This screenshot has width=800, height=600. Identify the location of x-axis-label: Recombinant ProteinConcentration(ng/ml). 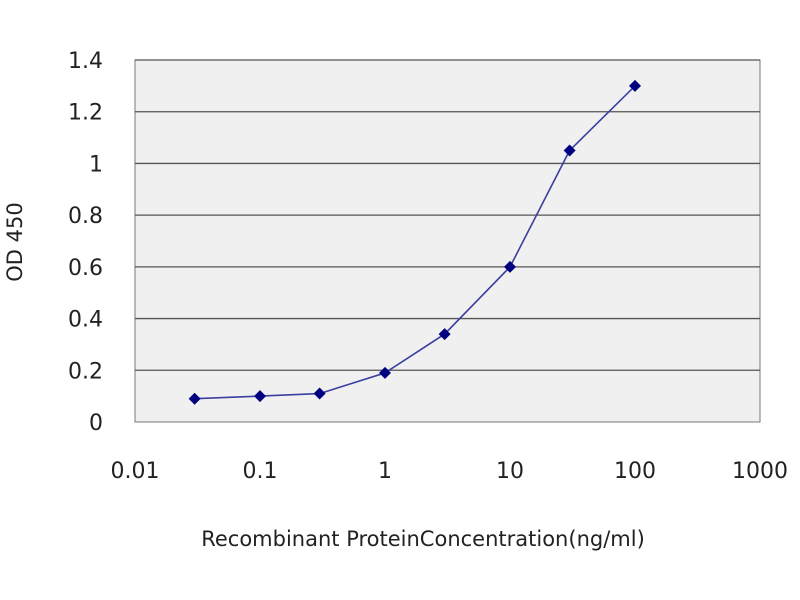
(423, 539).